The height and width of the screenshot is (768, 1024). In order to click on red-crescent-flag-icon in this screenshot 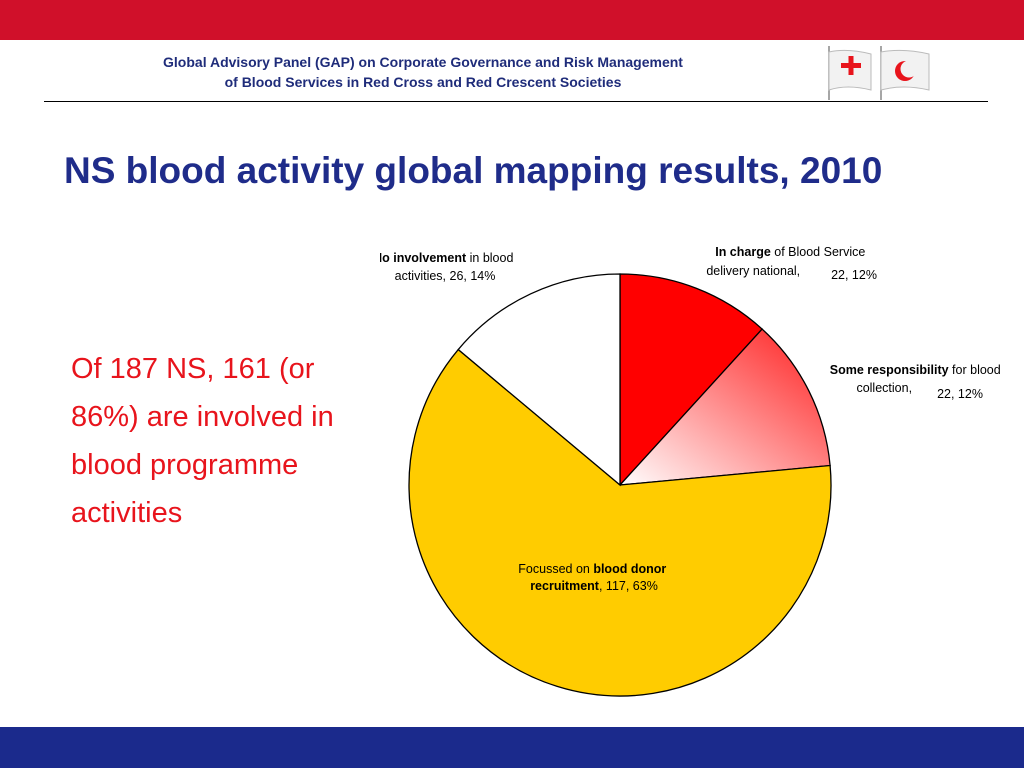, I will do `click(905, 73)`.